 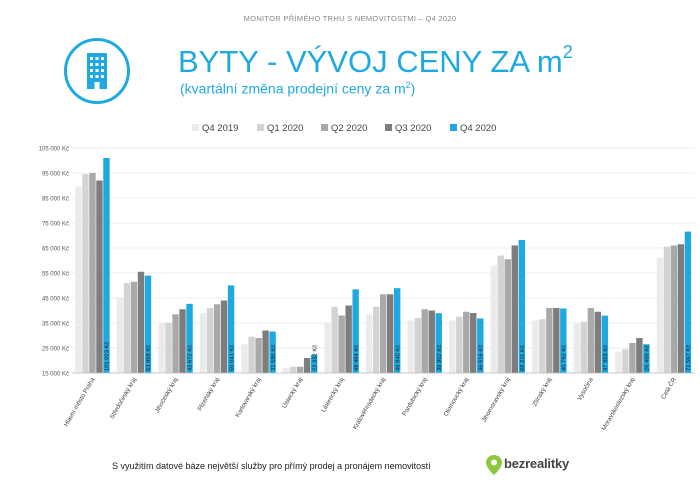 What do you see at coordinates (108, 356) in the screenshot?
I see `data-label: 101 023 Kč` at bounding box center [108, 356].